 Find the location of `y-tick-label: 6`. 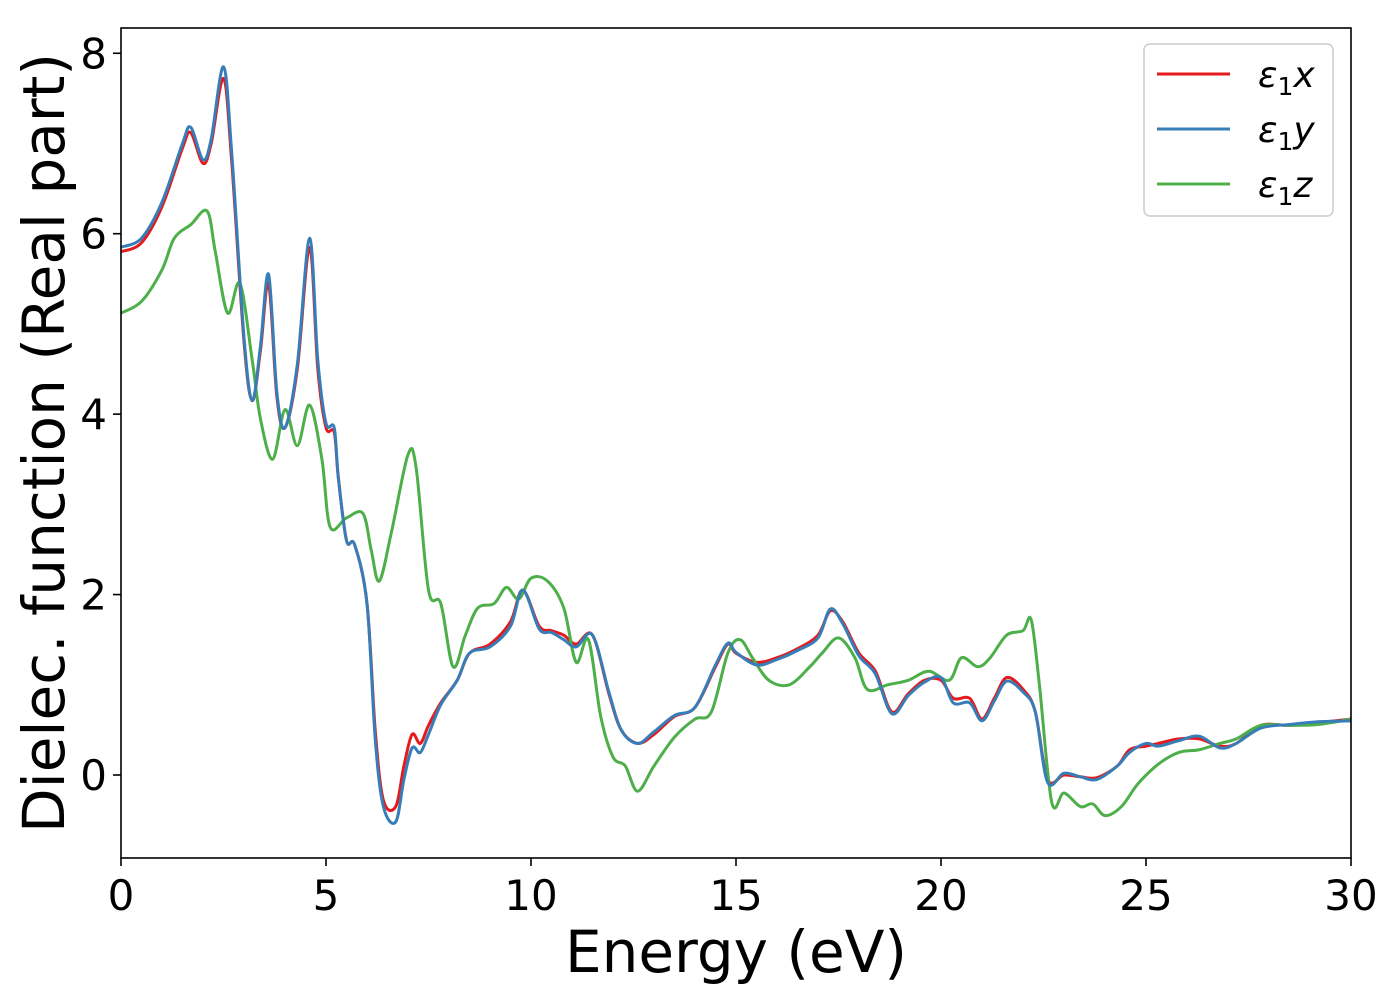

y-tick-label: 6 is located at coordinates (93, 234).